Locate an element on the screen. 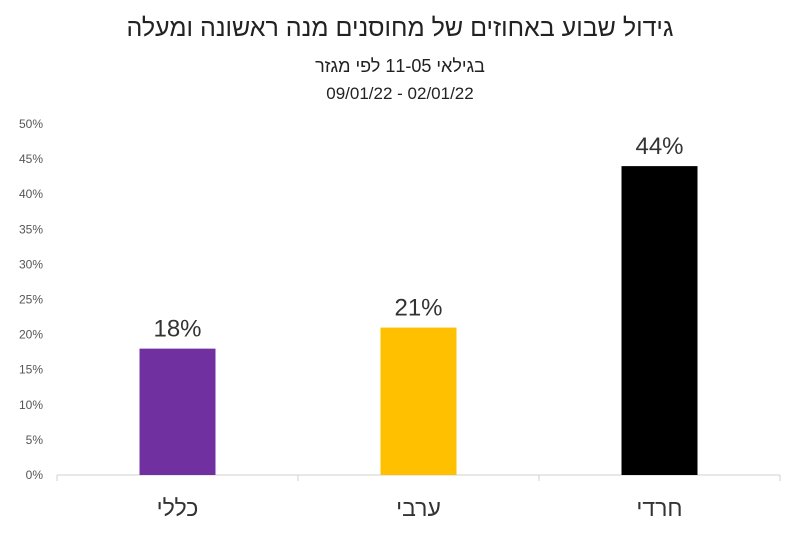 Image resolution: width=800 pixels, height=536 pixels. chart-subtitle: בגילאי 11-05 לפי מגזר is located at coordinates (400, 66).